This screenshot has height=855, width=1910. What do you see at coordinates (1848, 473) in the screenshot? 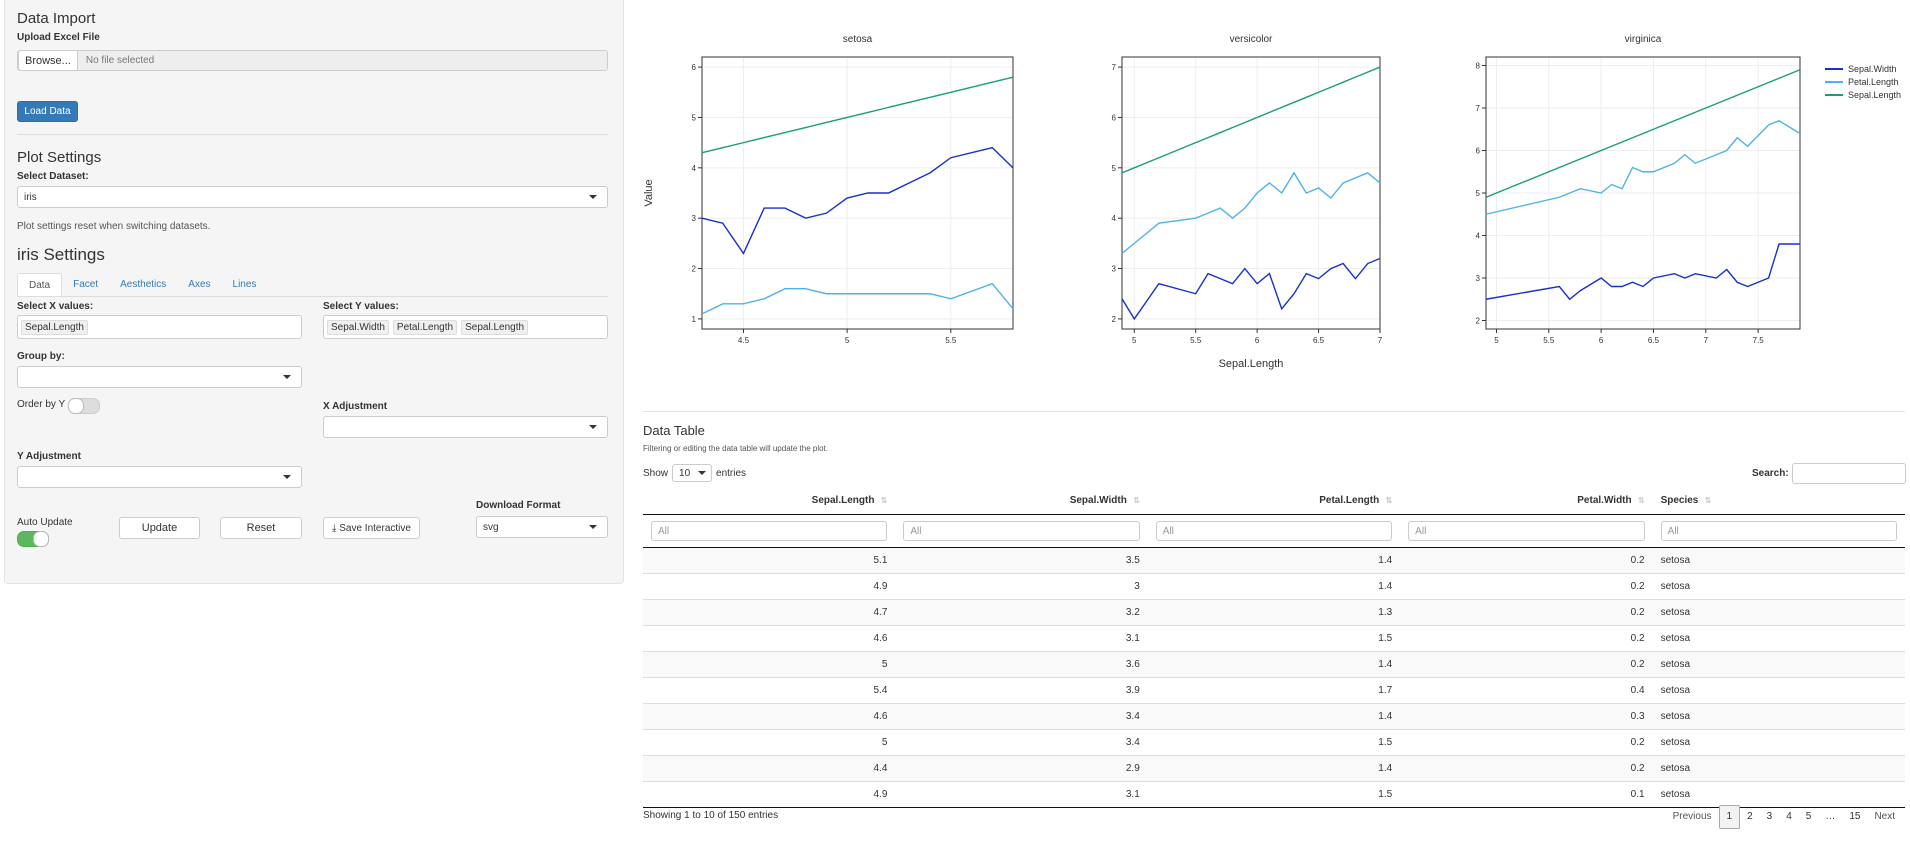
I see `search-input` at bounding box center [1848, 473].